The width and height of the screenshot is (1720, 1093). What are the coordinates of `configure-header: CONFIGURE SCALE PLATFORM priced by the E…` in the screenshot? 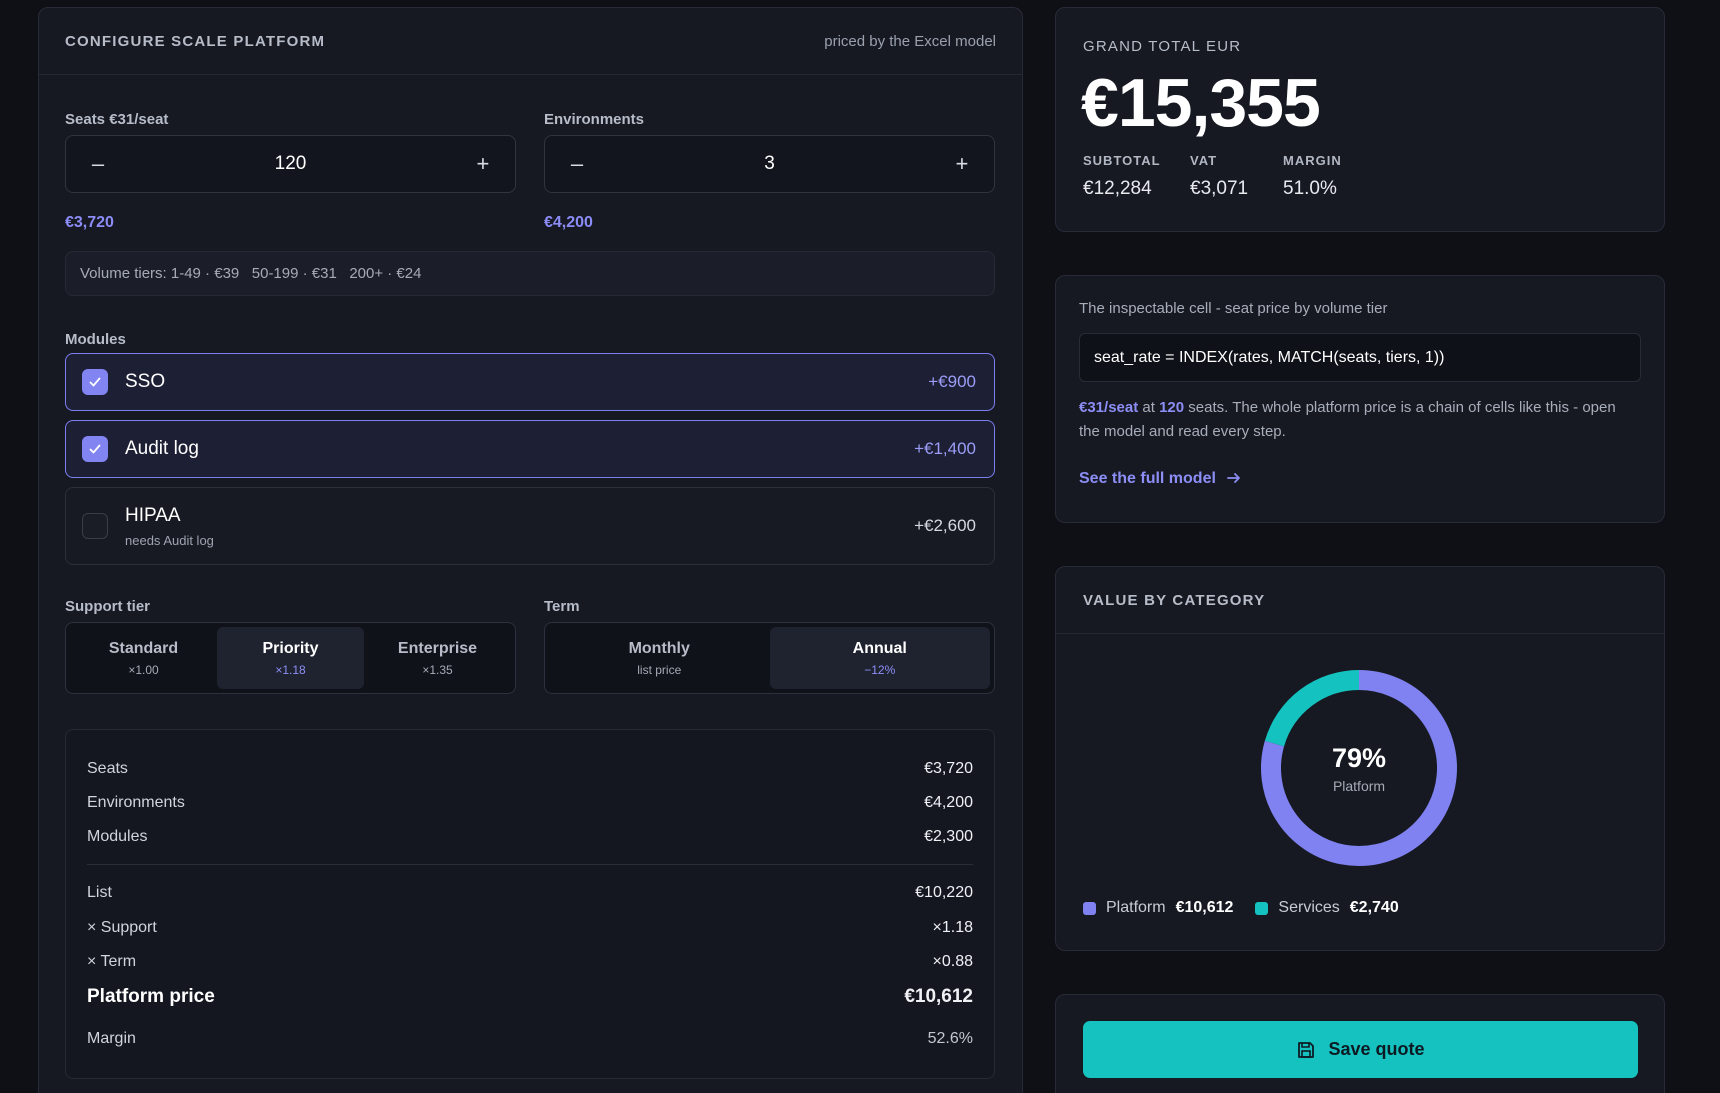 It's located at (530, 41).